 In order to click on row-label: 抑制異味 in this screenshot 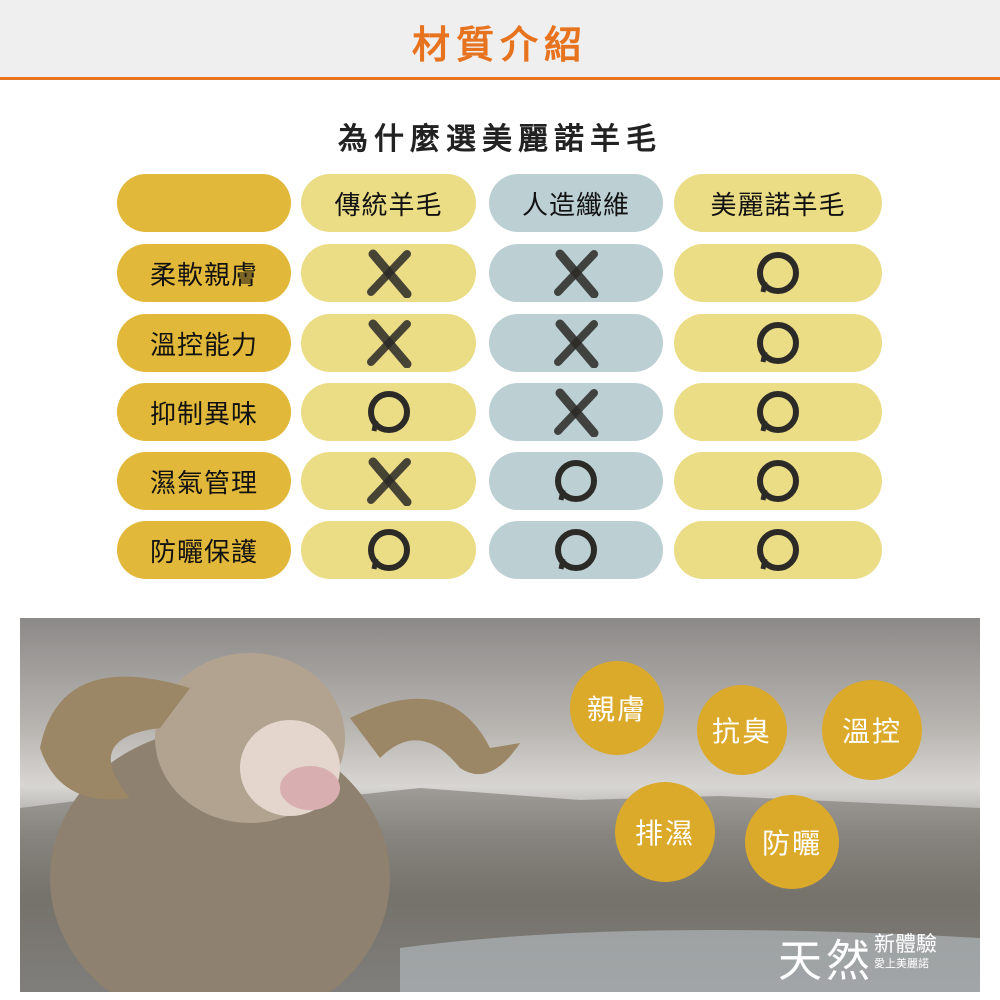, I will do `click(204, 412)`.